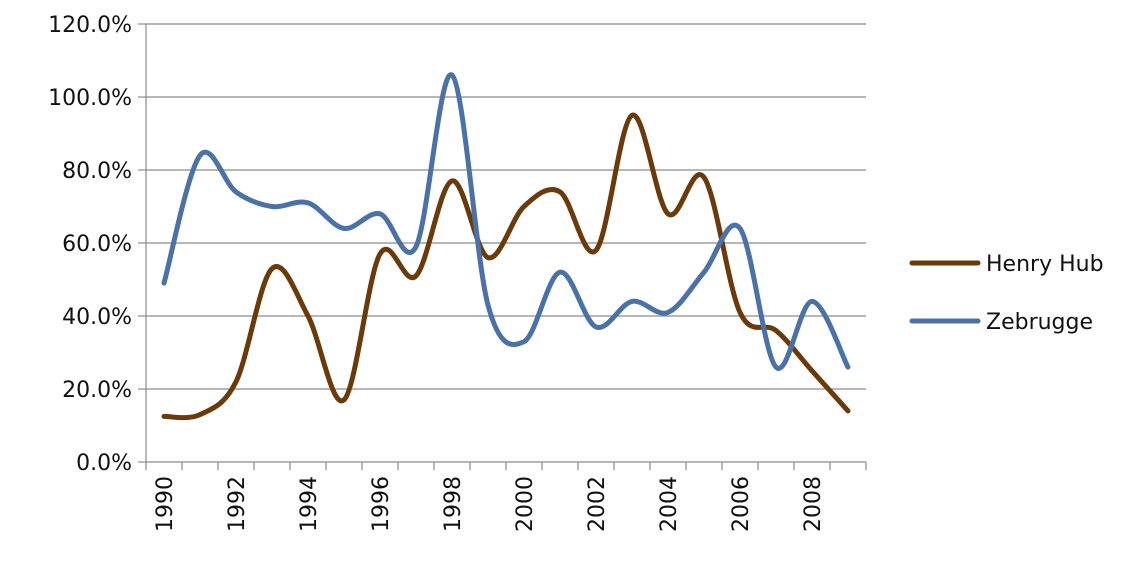 This screenshot has height=562, width=1133. What do you see at coordinates (97, 244) in the screenshot?
I see `y-tick-label: 60.0%` at bounding box center [97, 244].